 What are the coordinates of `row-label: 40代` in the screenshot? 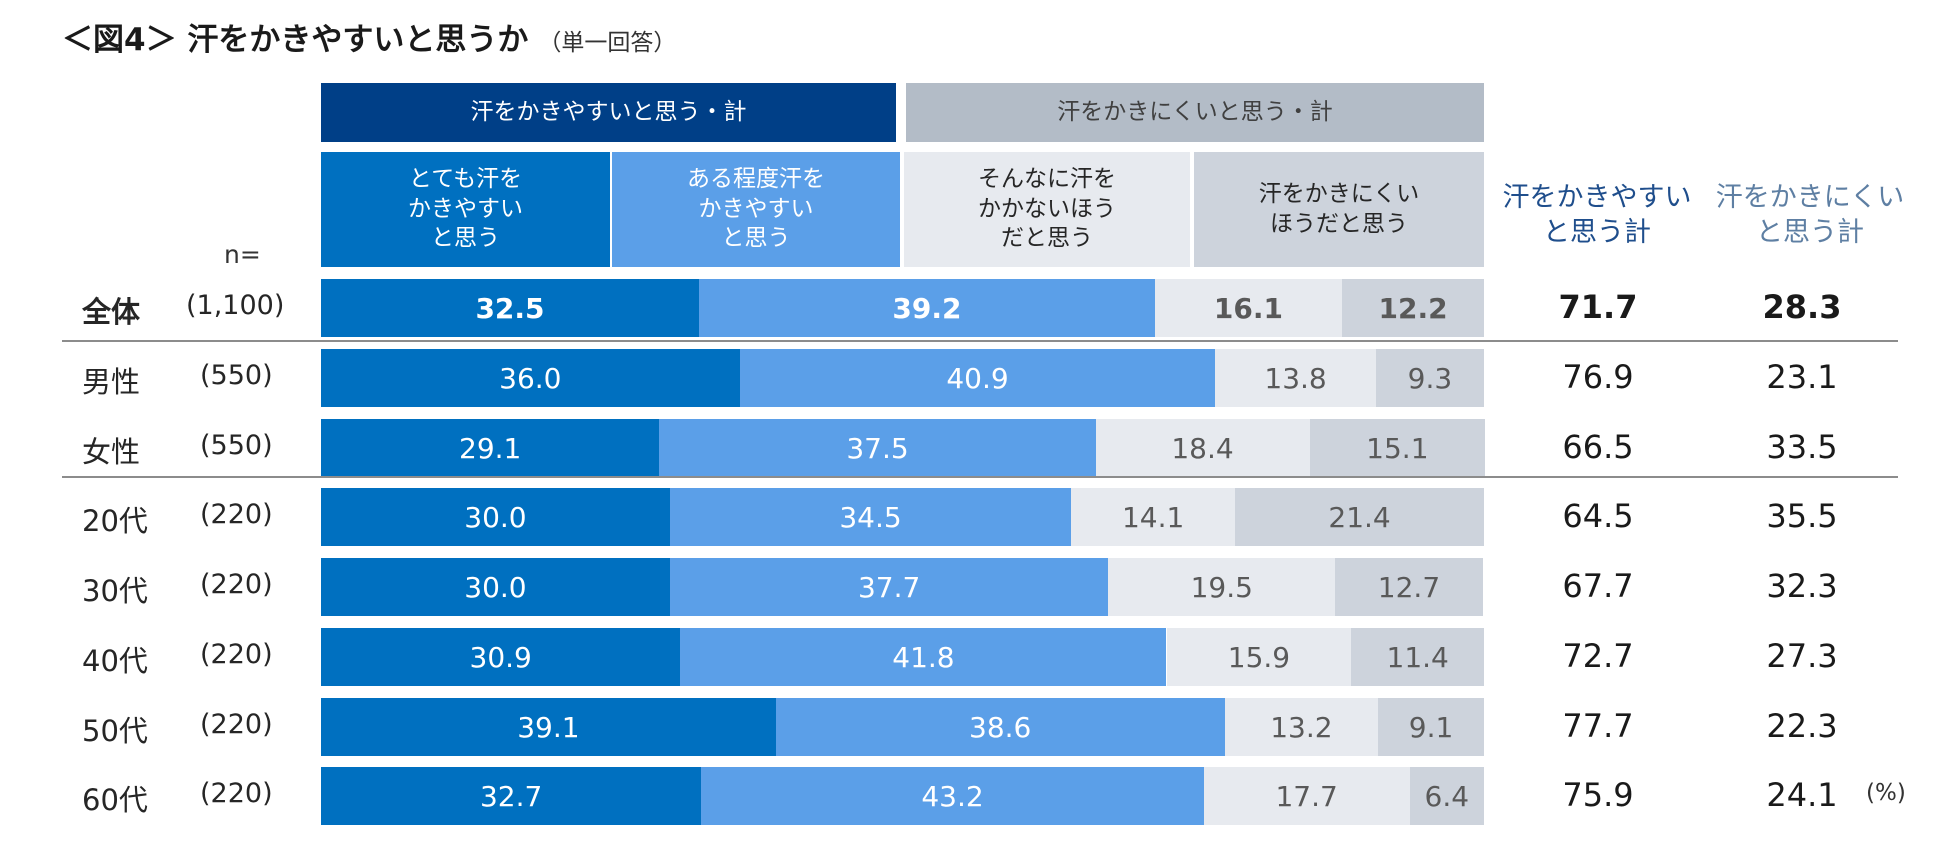 It's located at (115, 661).